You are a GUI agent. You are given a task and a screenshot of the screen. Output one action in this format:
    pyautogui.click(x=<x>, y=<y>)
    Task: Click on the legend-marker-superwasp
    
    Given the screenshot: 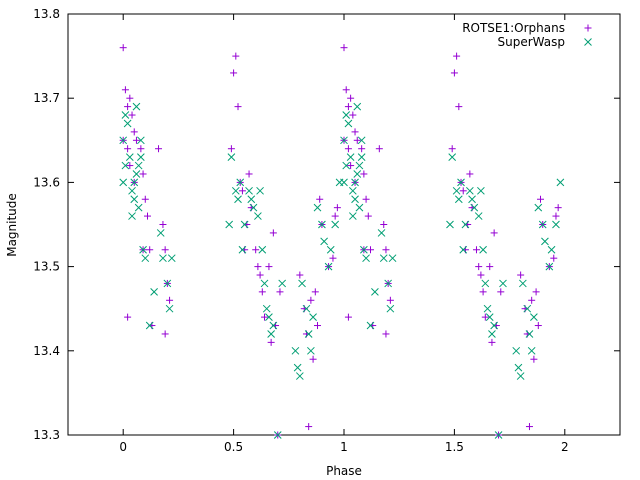 What is the action you would take?
    pyautogui.click(x=588, y=42)
    